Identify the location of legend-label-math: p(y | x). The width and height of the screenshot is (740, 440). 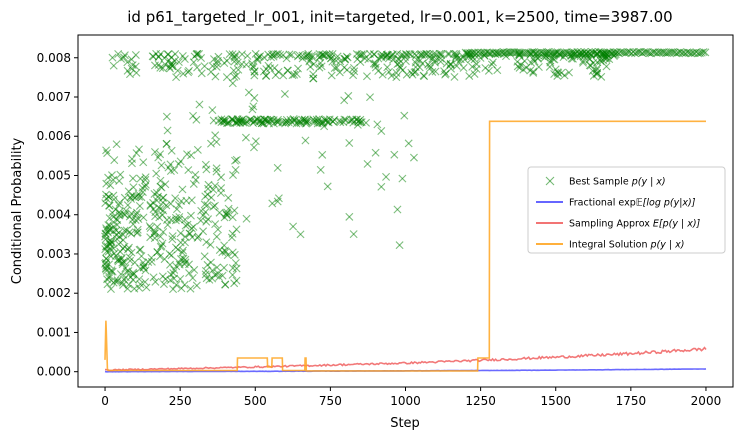
(648, 182).